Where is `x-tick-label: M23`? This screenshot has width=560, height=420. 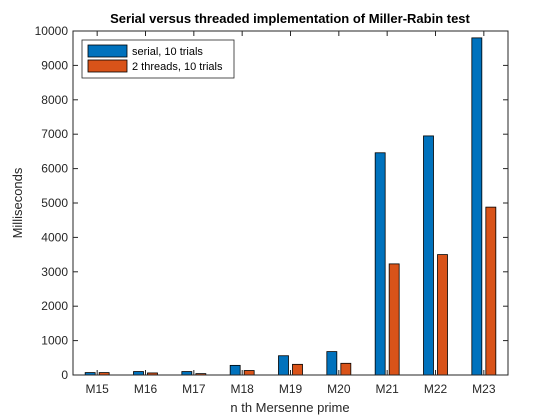
x-tick-label: M23 is located at coordinates (484, 389).